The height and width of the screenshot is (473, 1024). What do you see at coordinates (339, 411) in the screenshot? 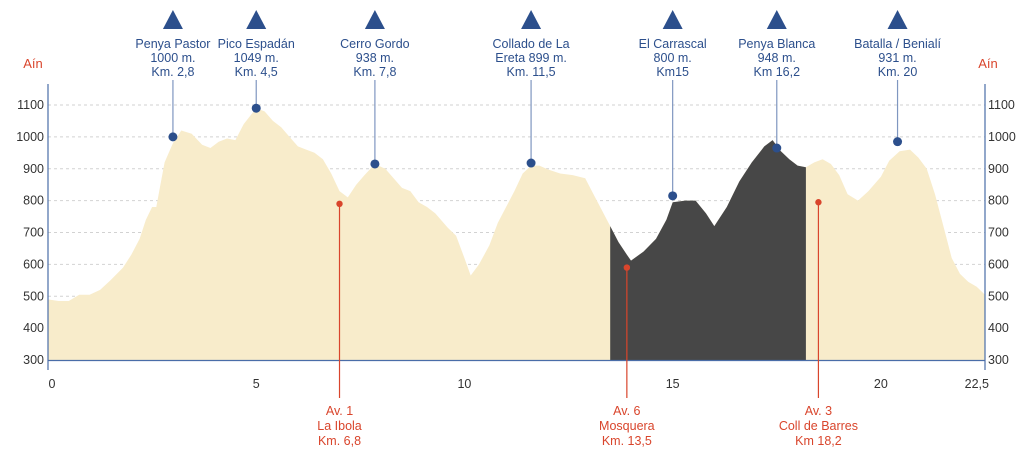
I see `station-label: Av. 1` at bounding box center [339, 411].